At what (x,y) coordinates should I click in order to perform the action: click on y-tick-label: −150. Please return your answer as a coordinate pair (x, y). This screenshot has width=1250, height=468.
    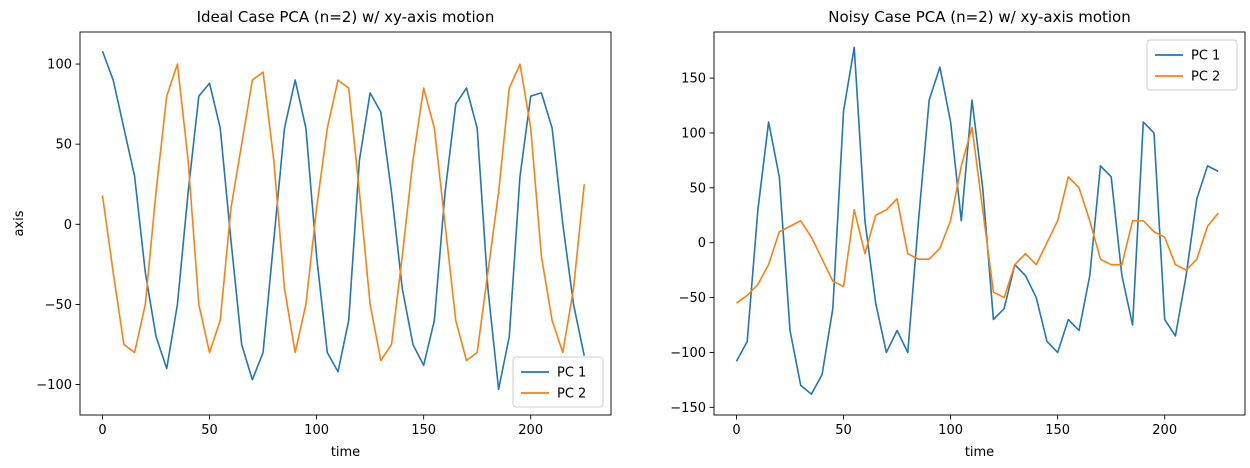
    Looking at the image, I should click on (688, 408).